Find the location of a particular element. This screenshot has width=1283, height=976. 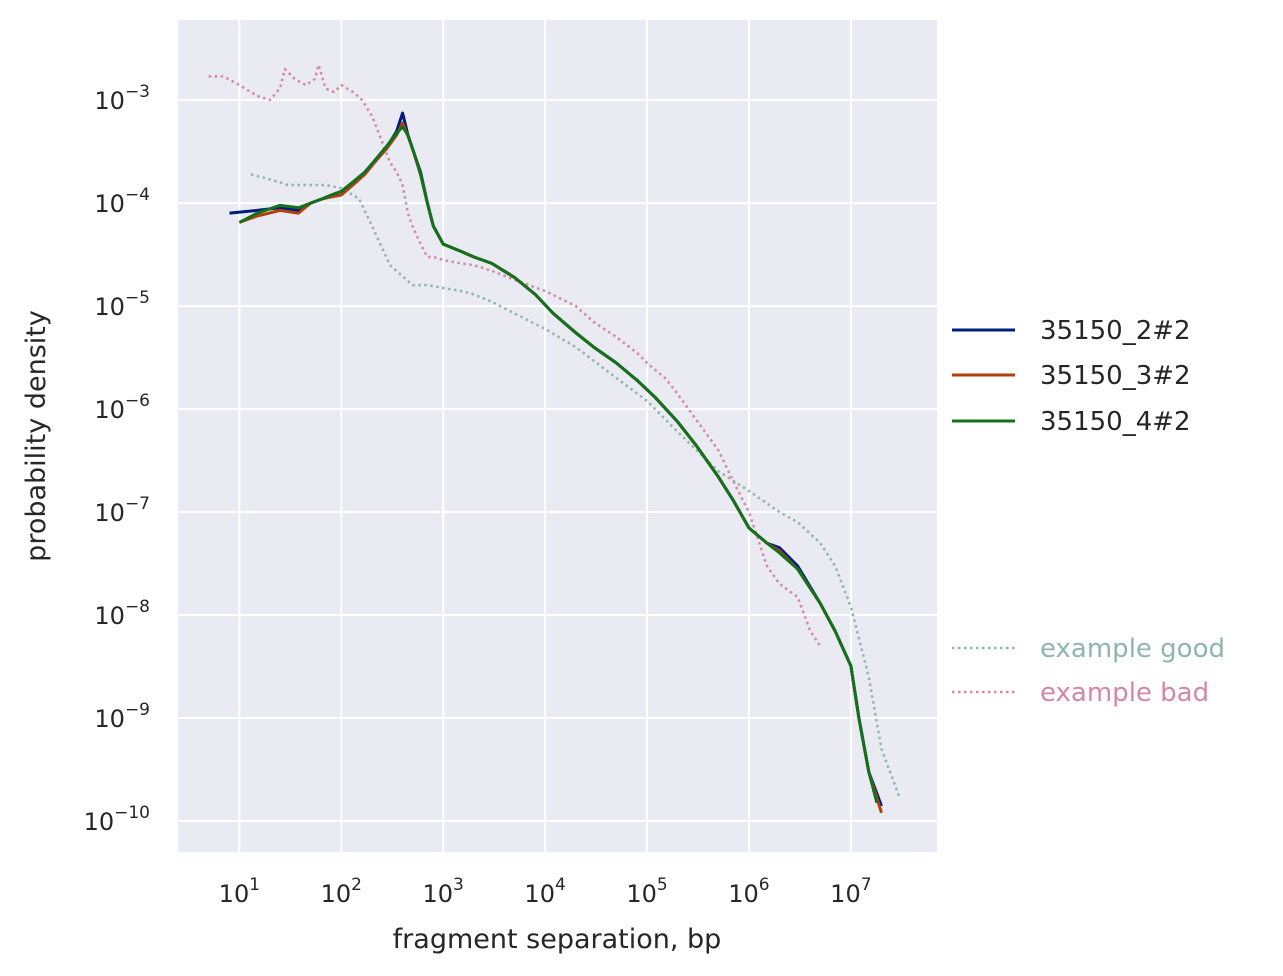

legend-label: example good is located at coordinates (1132, 649).